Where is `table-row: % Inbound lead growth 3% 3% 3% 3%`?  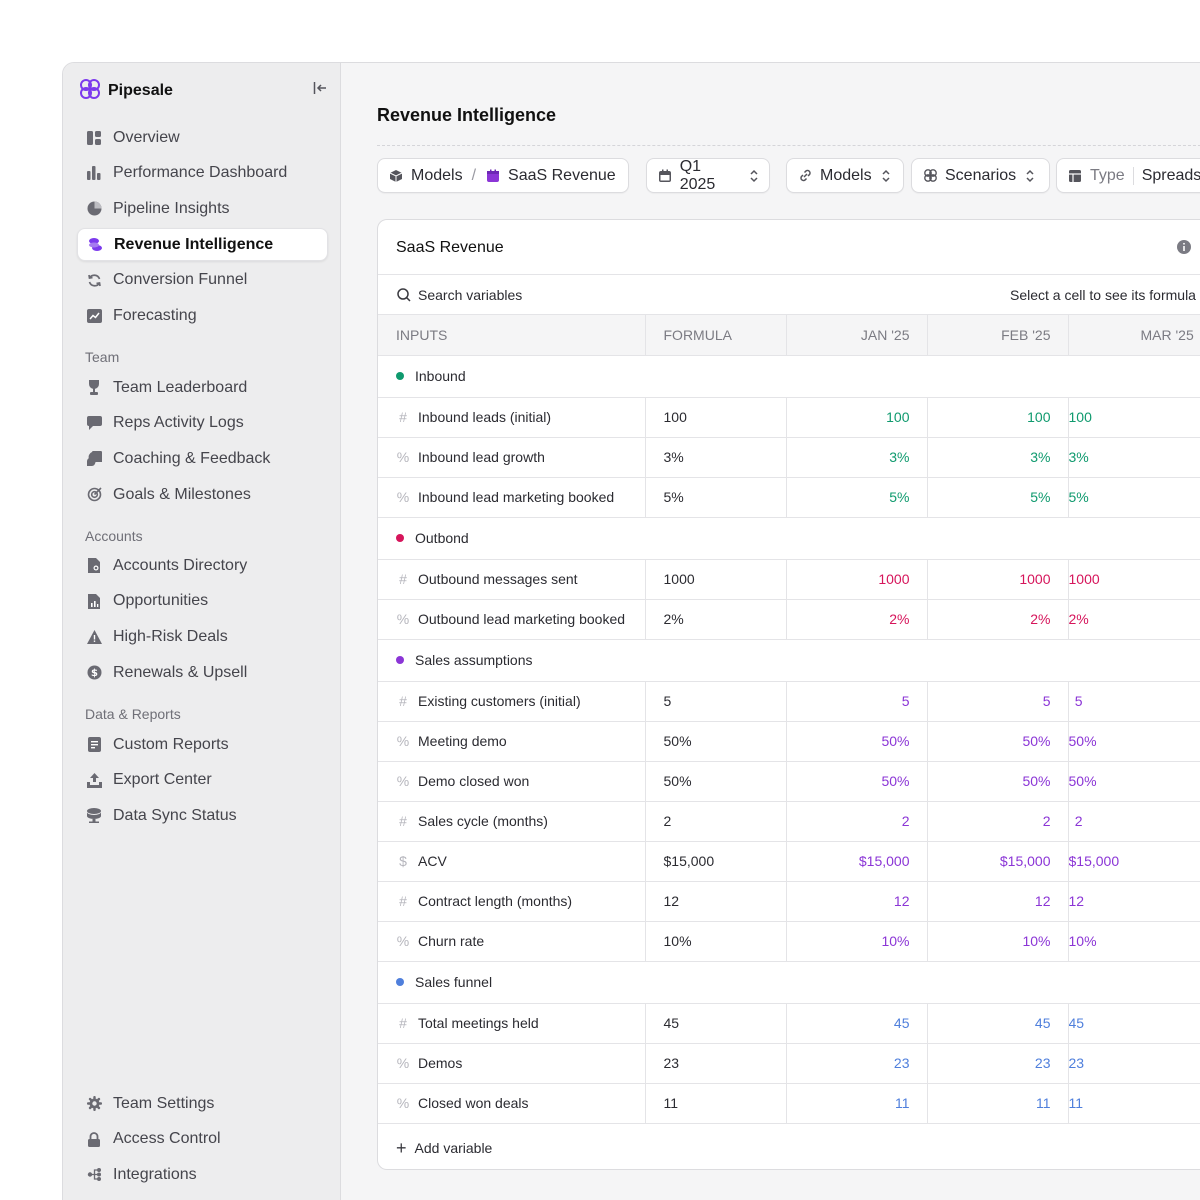
table-row: % Inbound lead growth 3% 3% 3% 3% is located at coordinates (789, 457).